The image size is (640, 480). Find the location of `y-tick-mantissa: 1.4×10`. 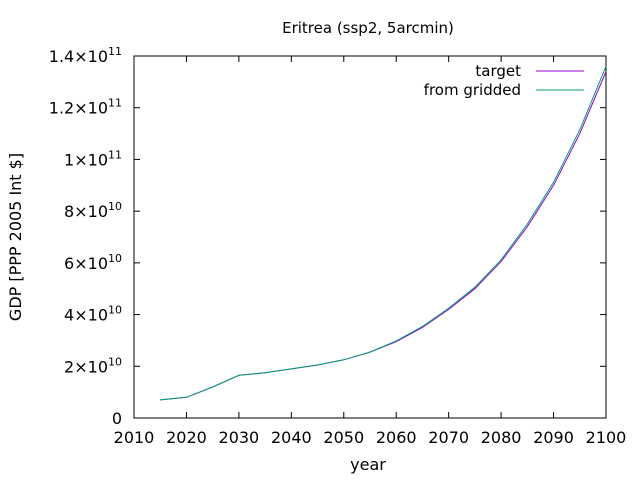

y-tick-mantissa: 1.4×10 is located at coordinates (78, 56).